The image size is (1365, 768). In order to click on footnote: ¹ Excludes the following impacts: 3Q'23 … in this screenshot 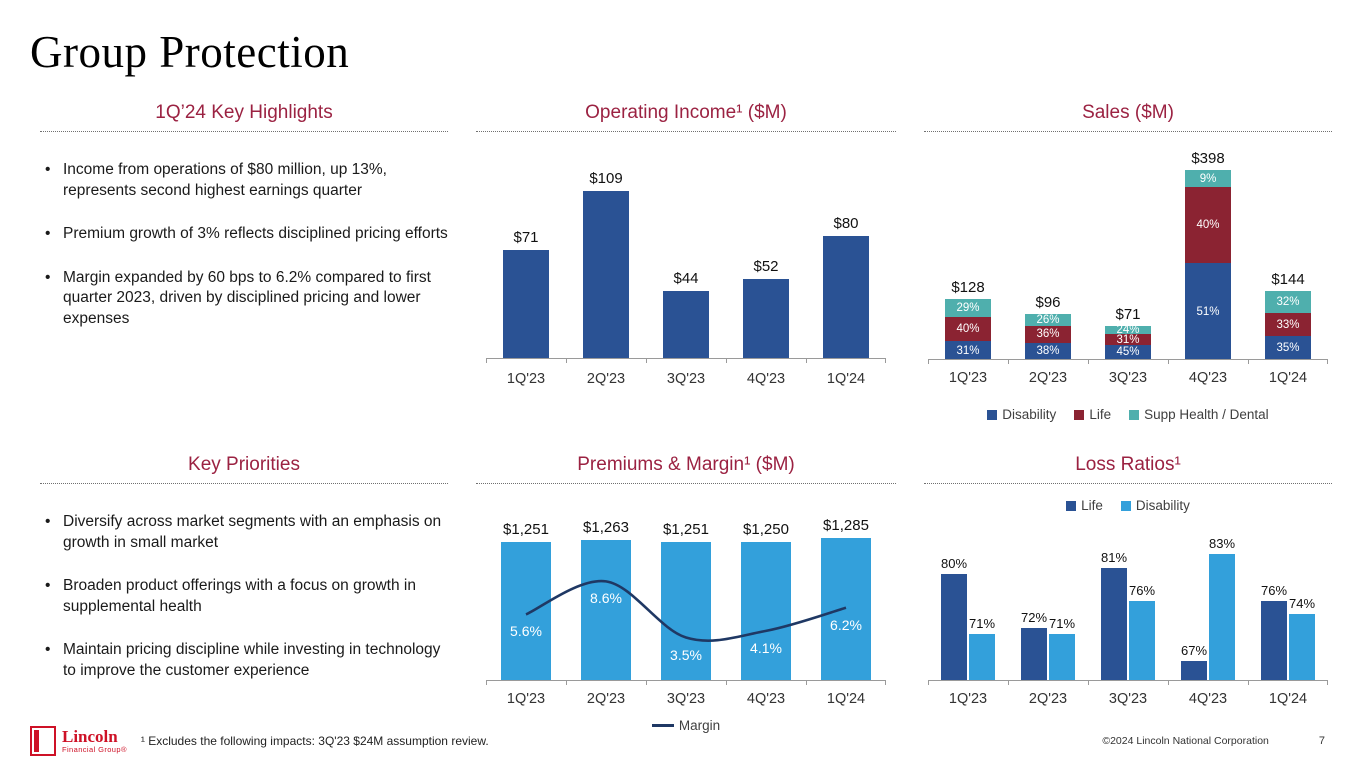, I will do `click(314, 741)`.